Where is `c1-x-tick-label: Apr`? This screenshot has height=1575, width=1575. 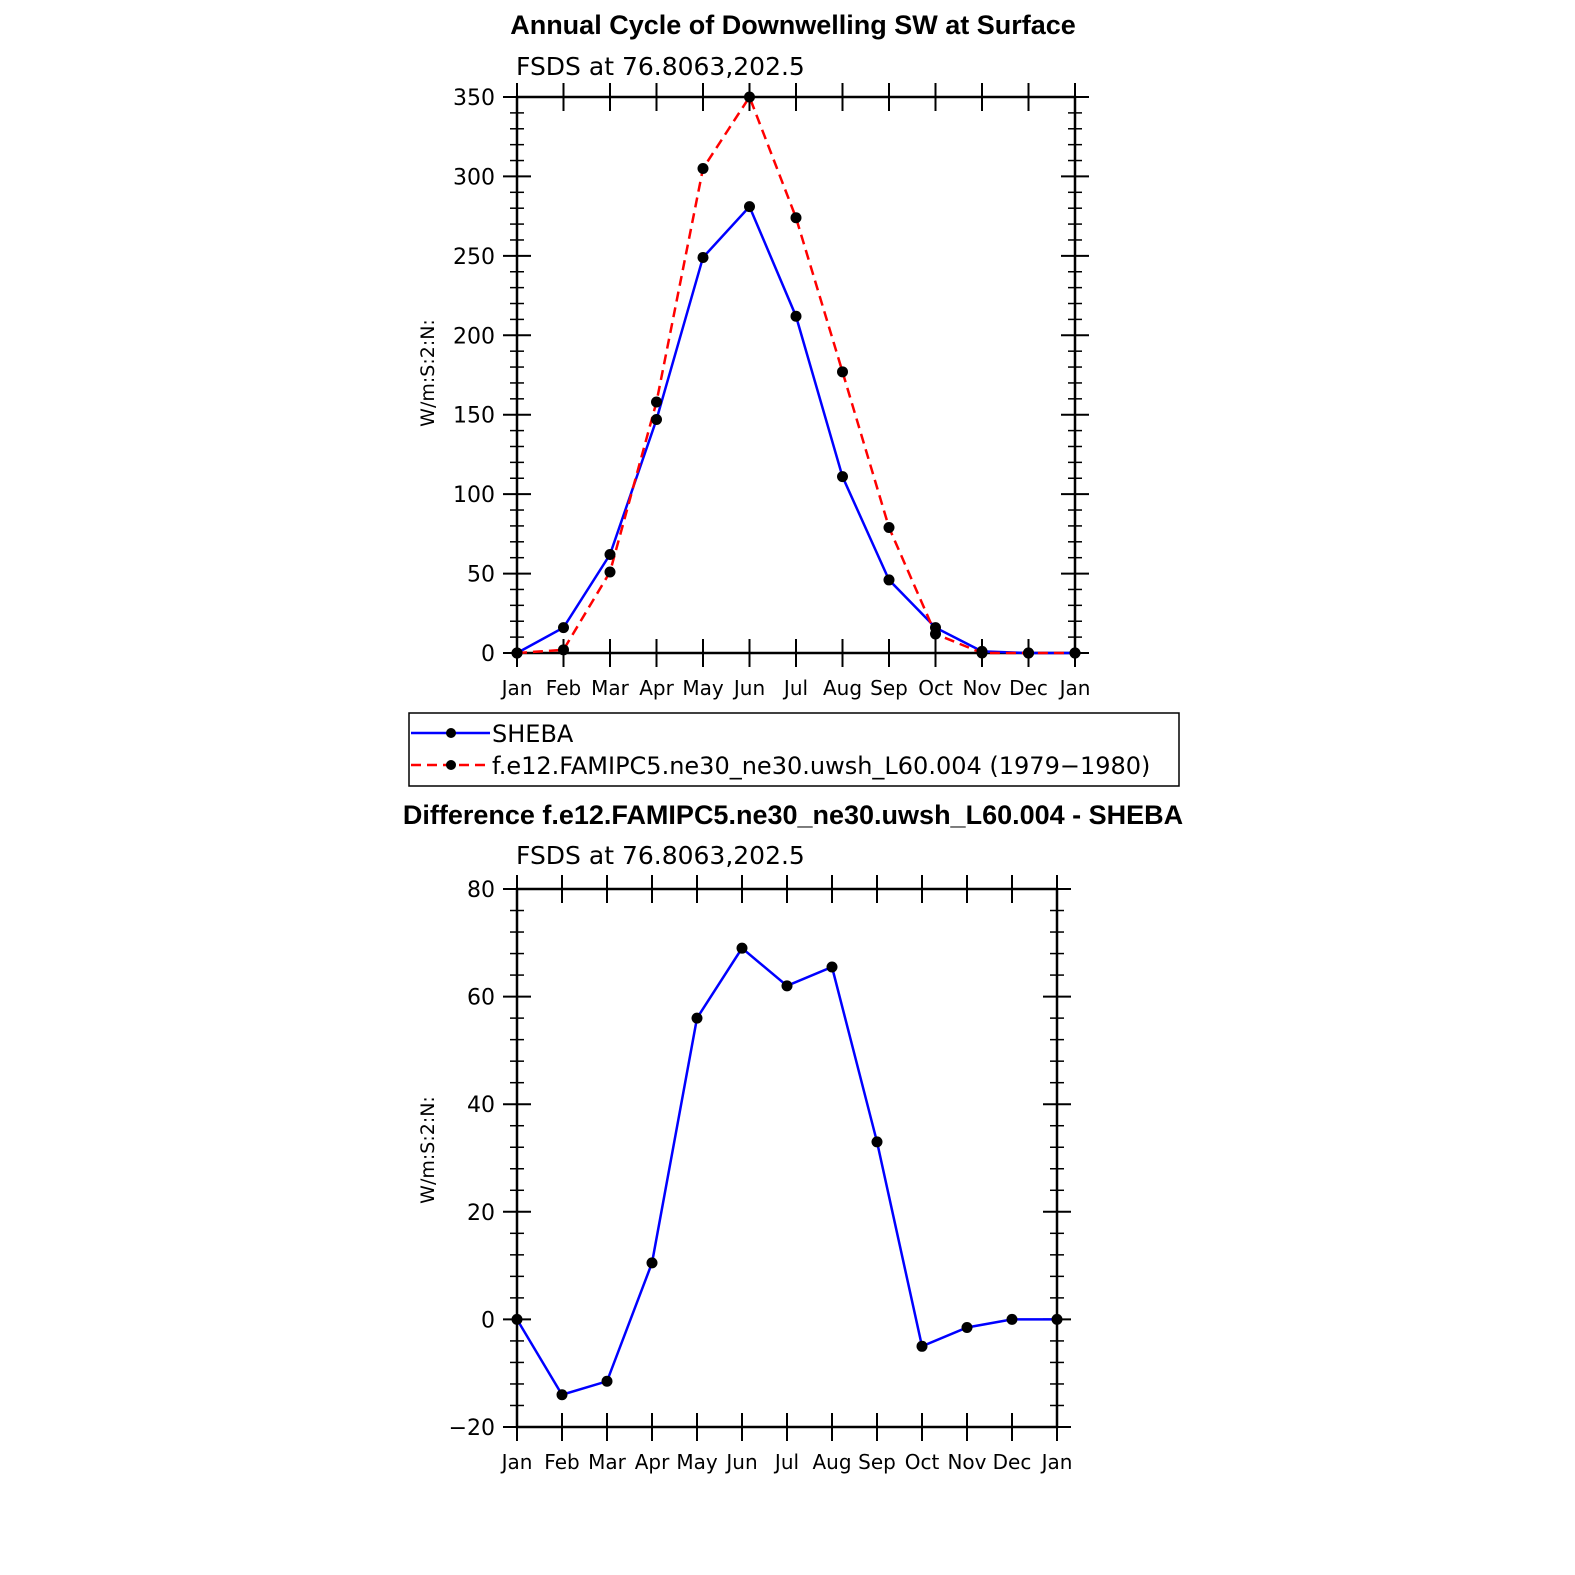
c1-x-tick-label: Apr is located at coordinates (656, 688).